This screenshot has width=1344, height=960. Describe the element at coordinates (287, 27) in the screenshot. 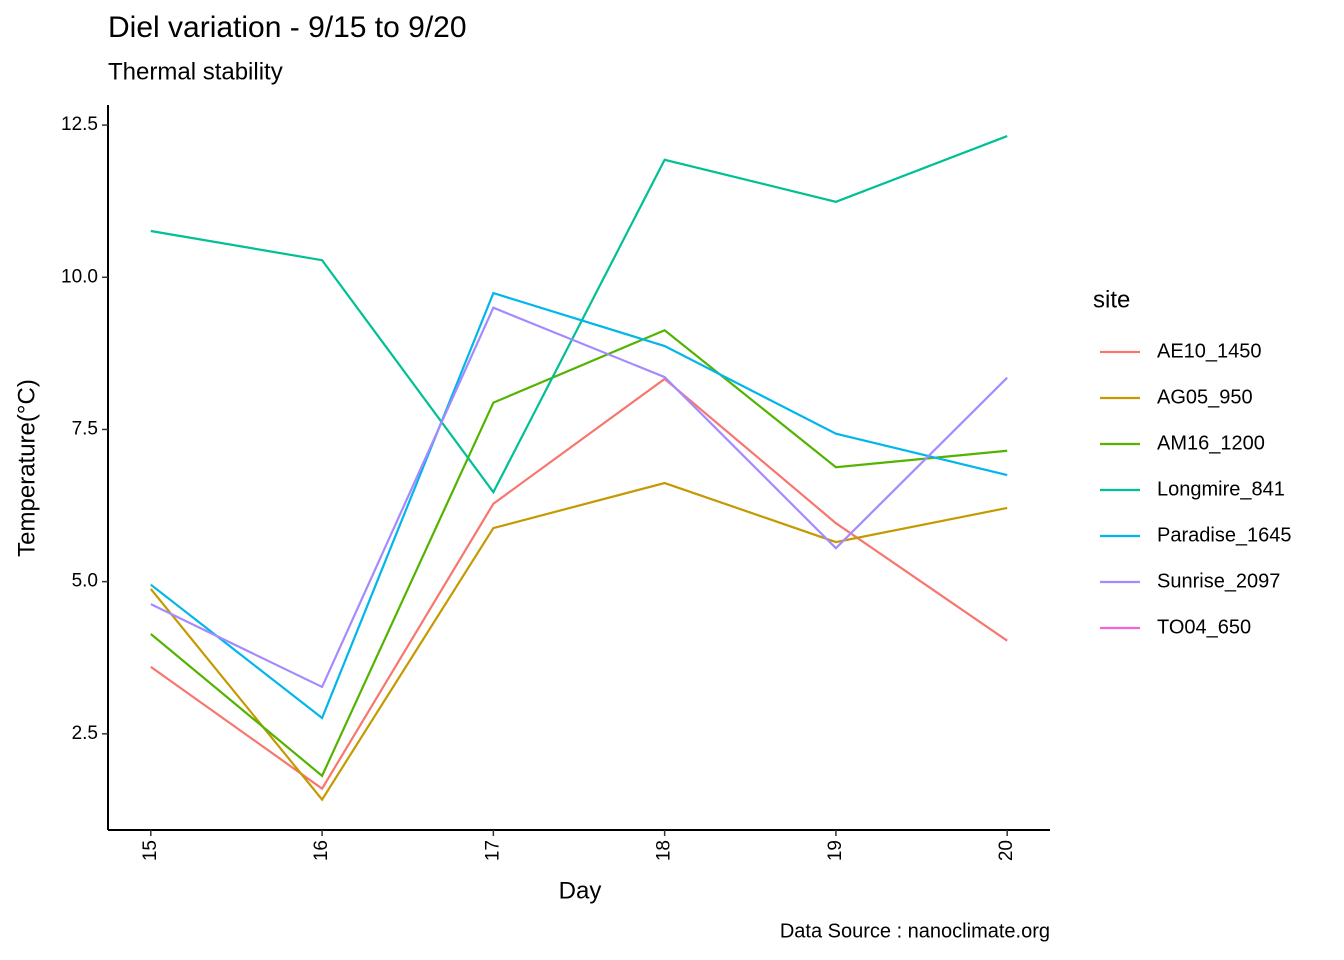

I see `chart-title: Diel variation - 9/15 to 9/20` at that location.